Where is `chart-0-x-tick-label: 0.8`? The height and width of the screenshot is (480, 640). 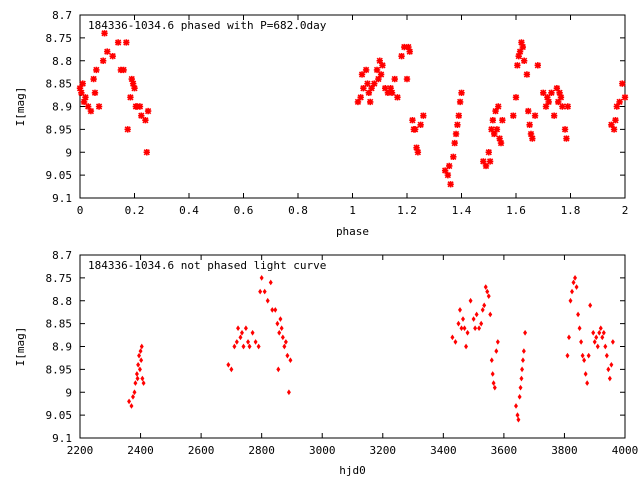
chart-0-x-tick-label: 0.8 is located at coordinates (298, 210).